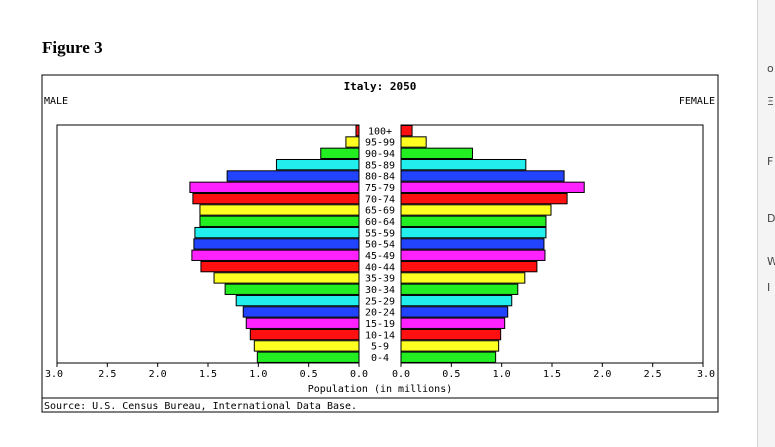  What do you see at coordinates (380, 358) in the screenshot?
I see `age-label: 0-4` at bounding box center [380, 358].